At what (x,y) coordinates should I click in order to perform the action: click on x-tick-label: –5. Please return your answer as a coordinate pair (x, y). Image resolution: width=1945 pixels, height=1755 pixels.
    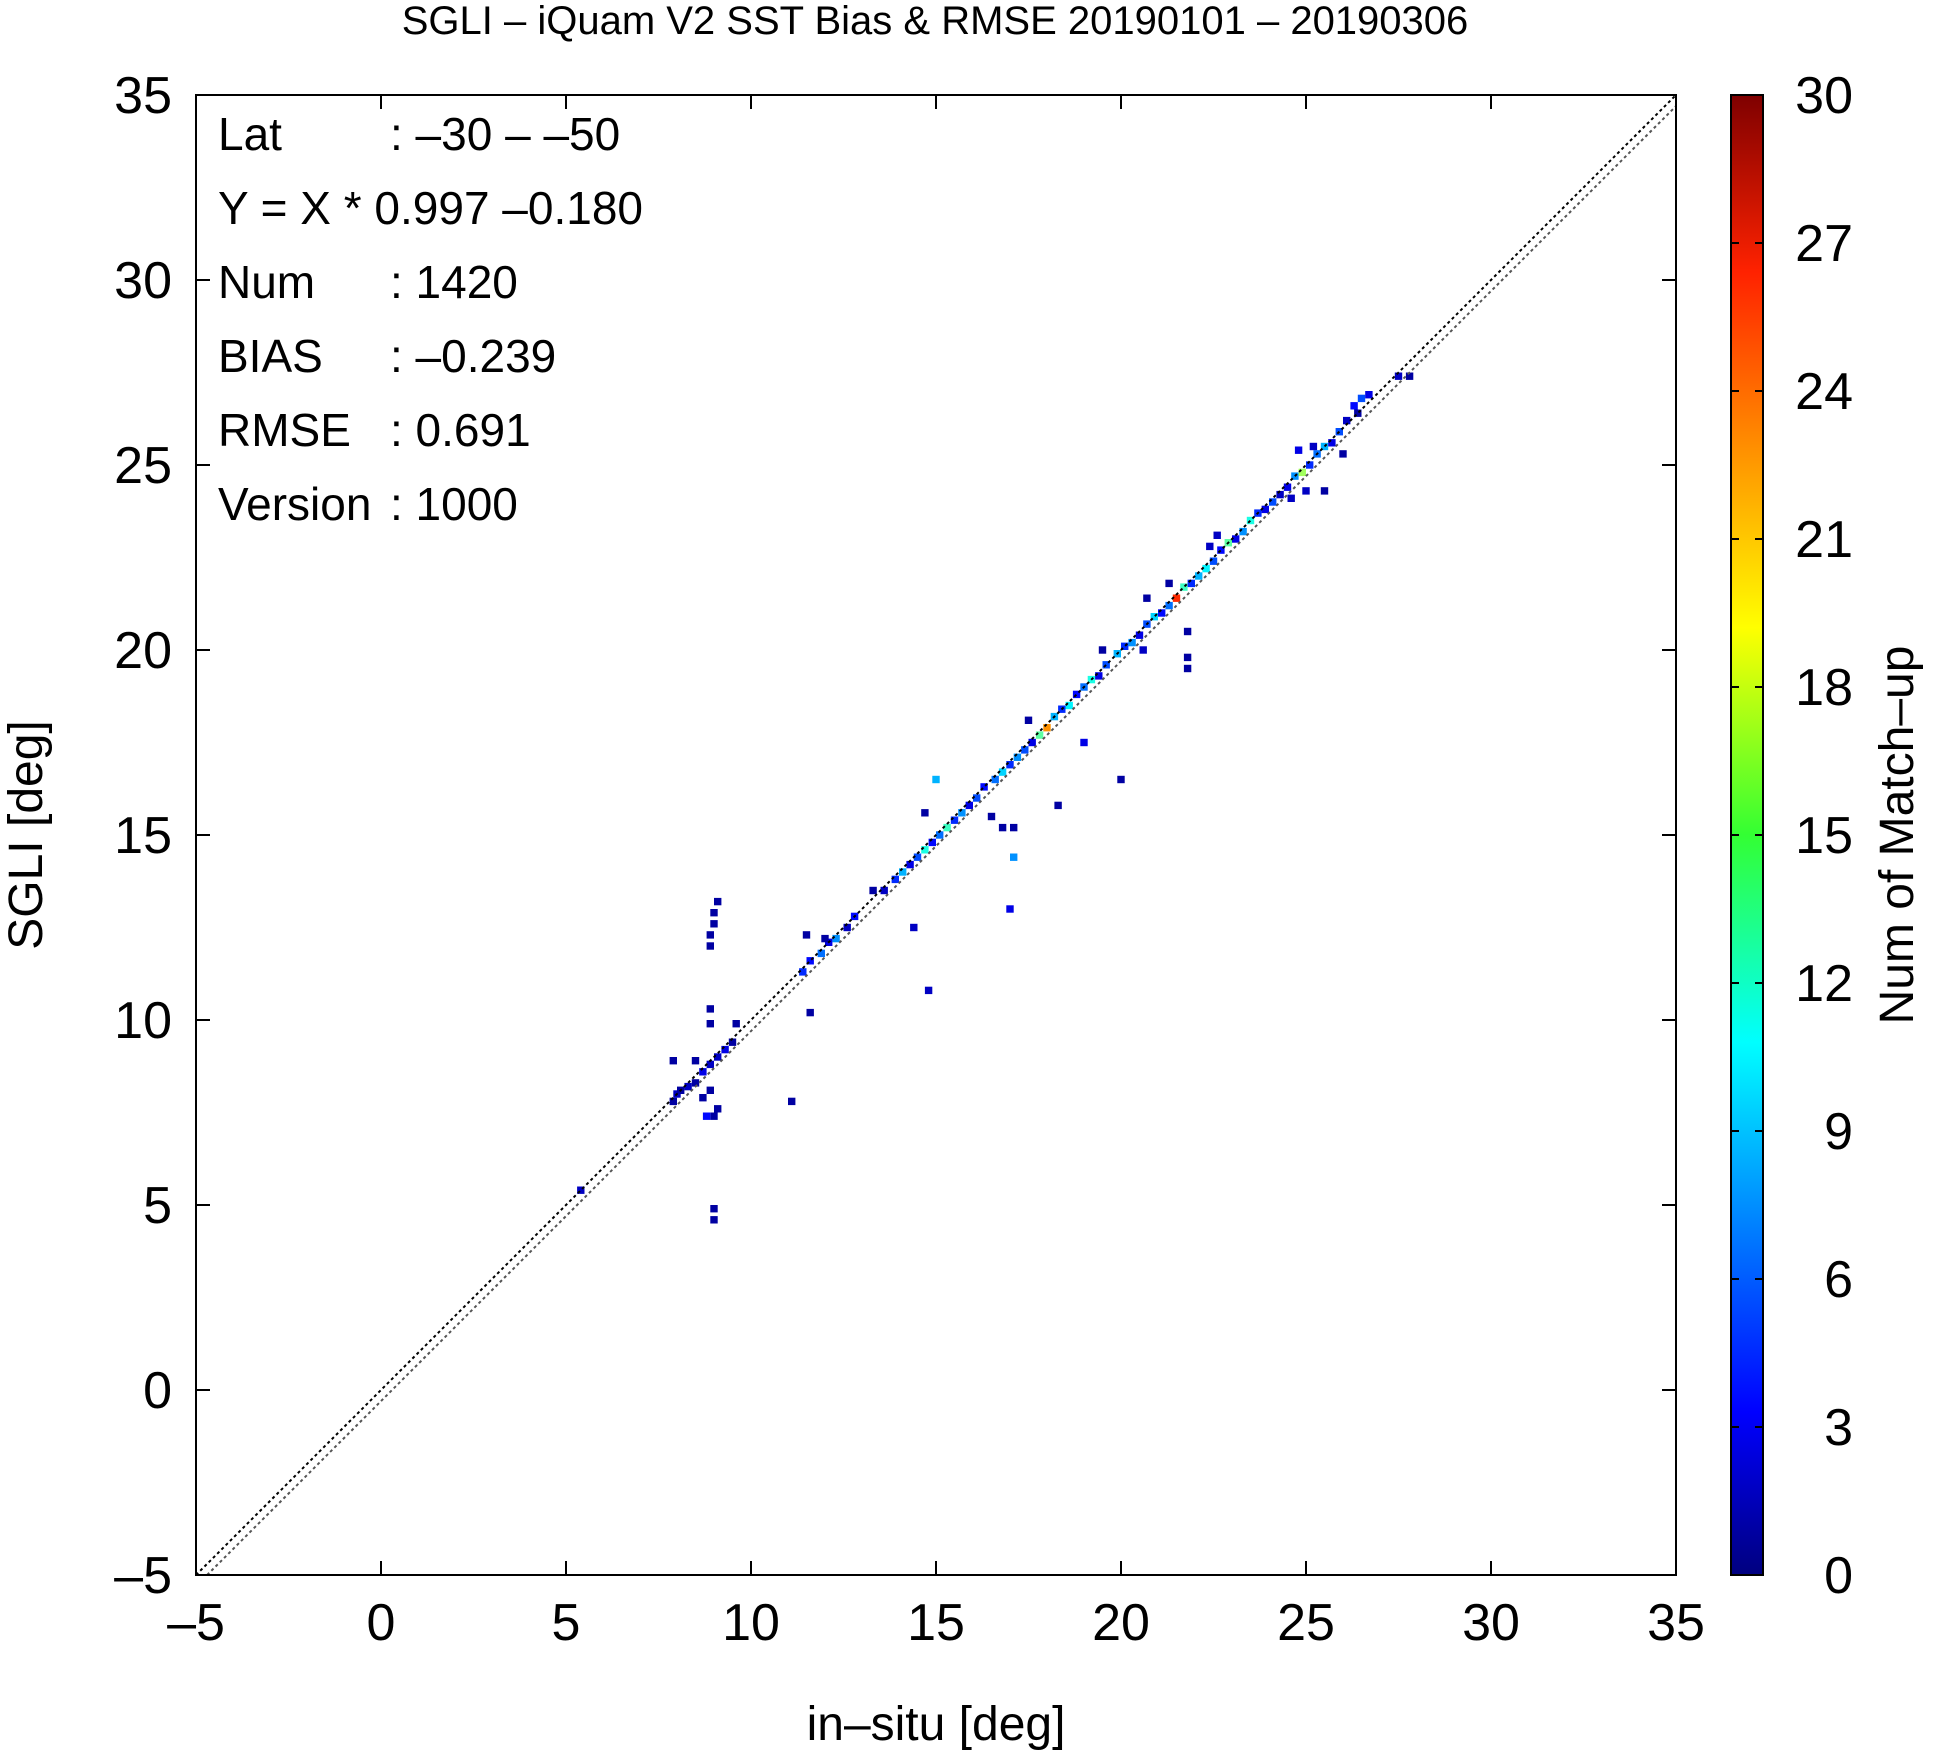
    Looking at the image, I should click on (196, 1623).